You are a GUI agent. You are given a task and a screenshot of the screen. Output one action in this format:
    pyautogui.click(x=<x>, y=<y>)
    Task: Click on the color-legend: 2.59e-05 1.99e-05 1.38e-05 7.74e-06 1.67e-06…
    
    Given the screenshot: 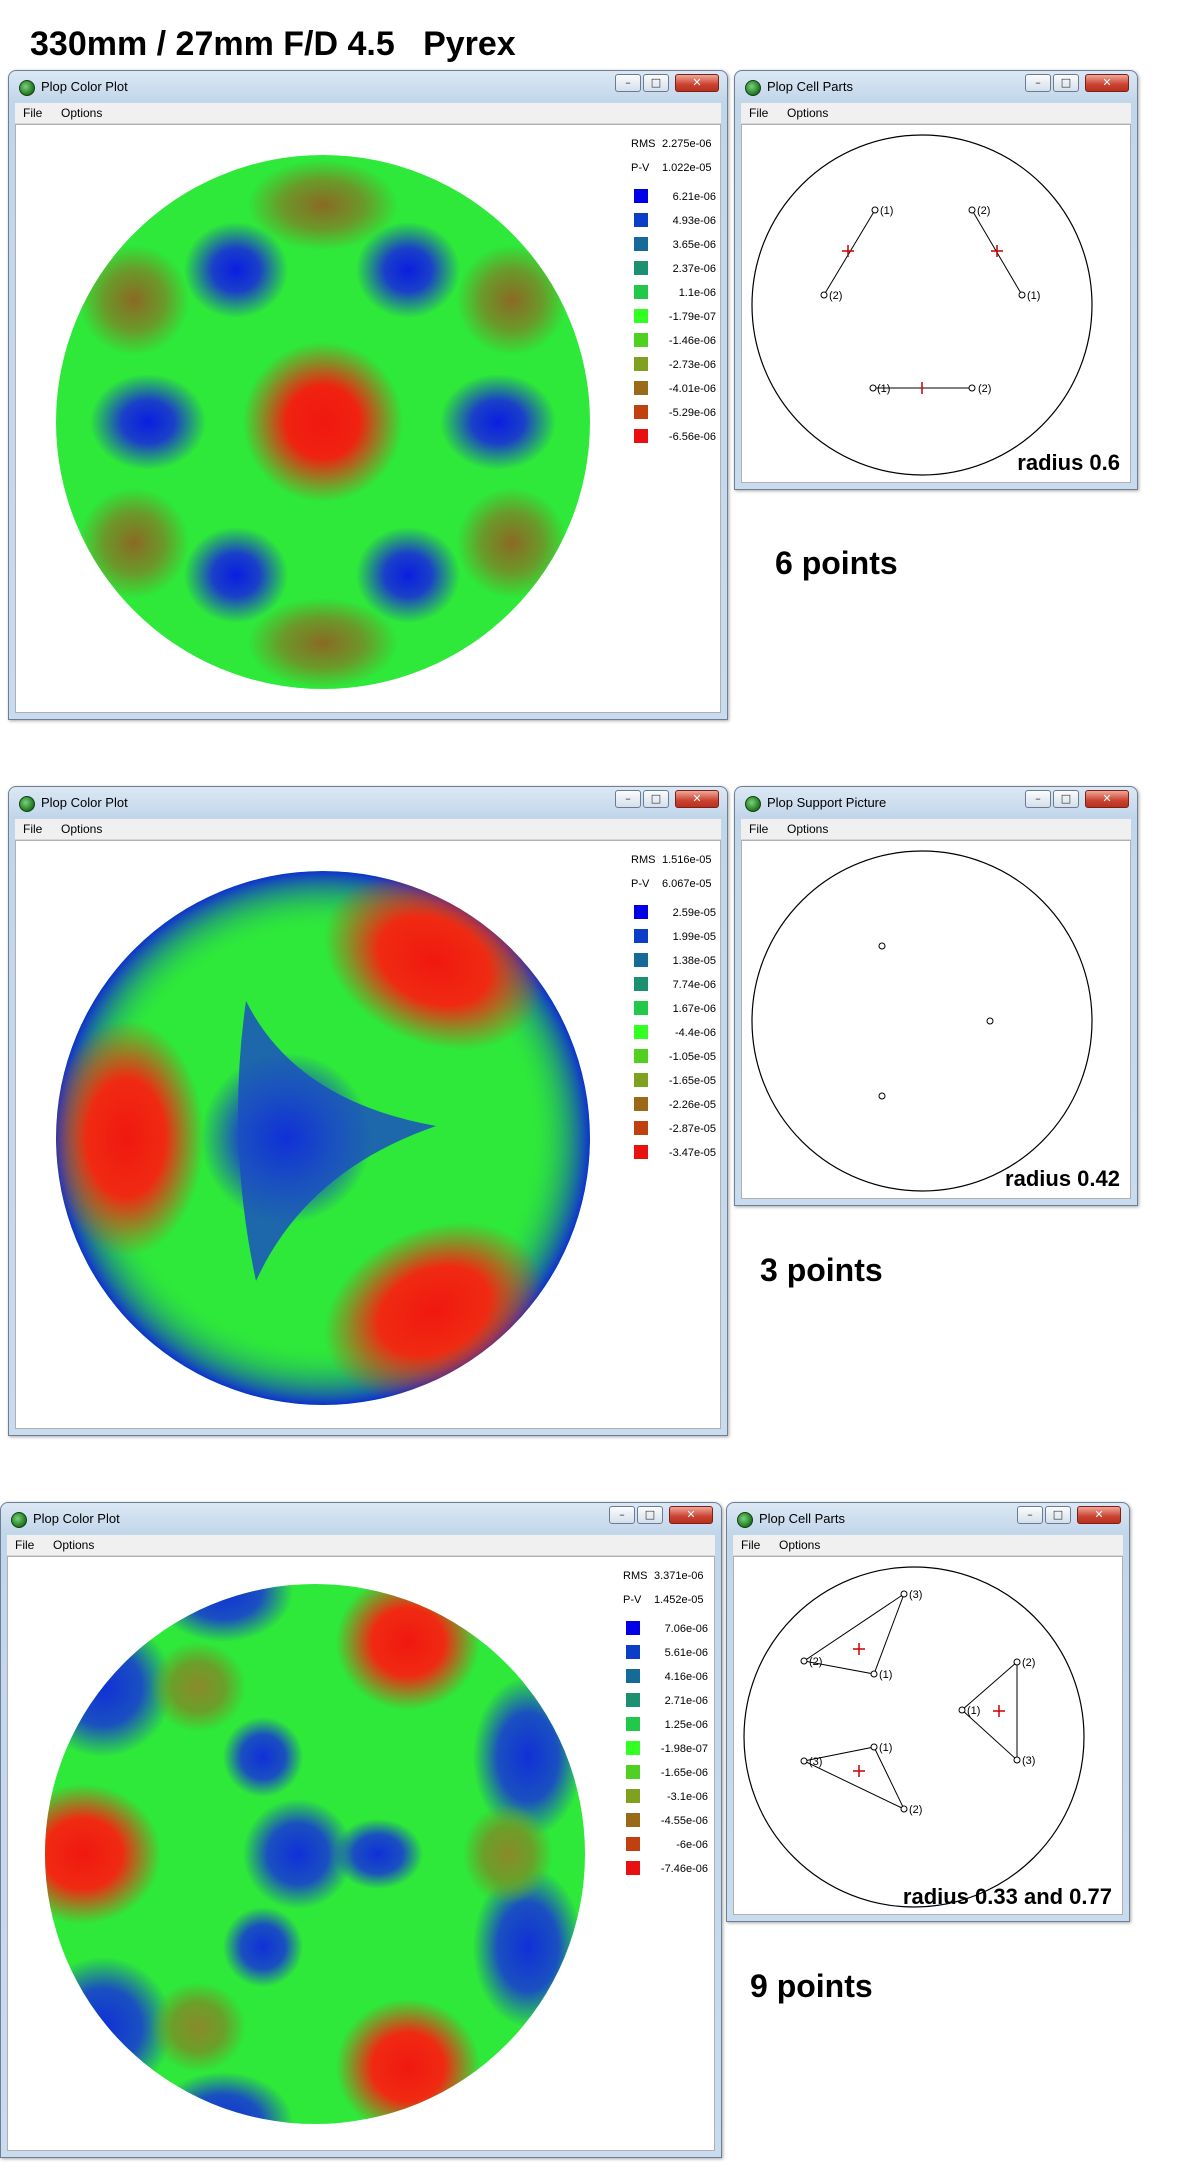 What is the action you would take?
    pyautogui.click(x=675, y=1032)
    